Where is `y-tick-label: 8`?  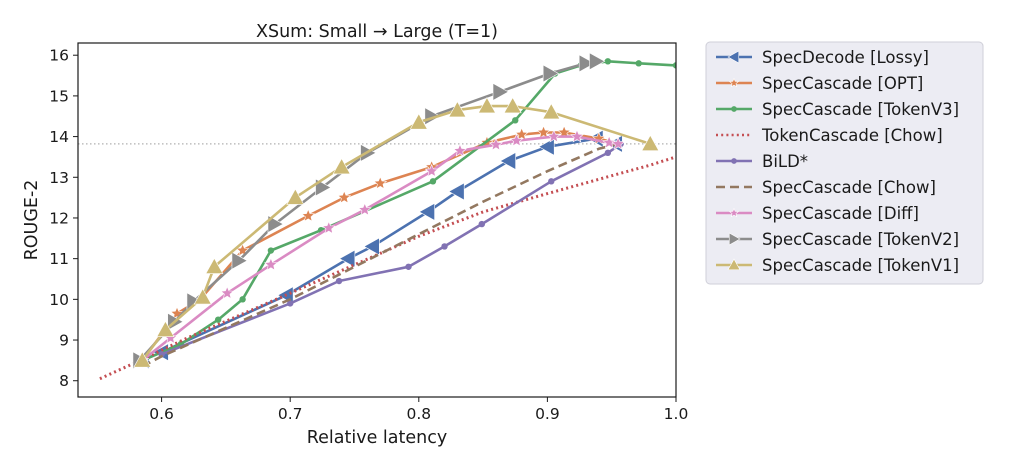 y-tick-label: 8 is located at coordinates (64, 381).